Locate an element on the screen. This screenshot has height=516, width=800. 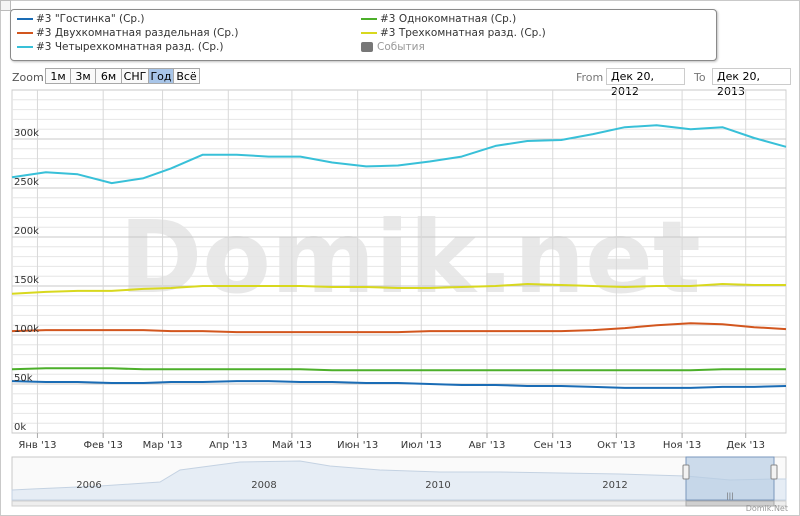
x-tick-label: Май '13 is located at coordinates (292, 445).